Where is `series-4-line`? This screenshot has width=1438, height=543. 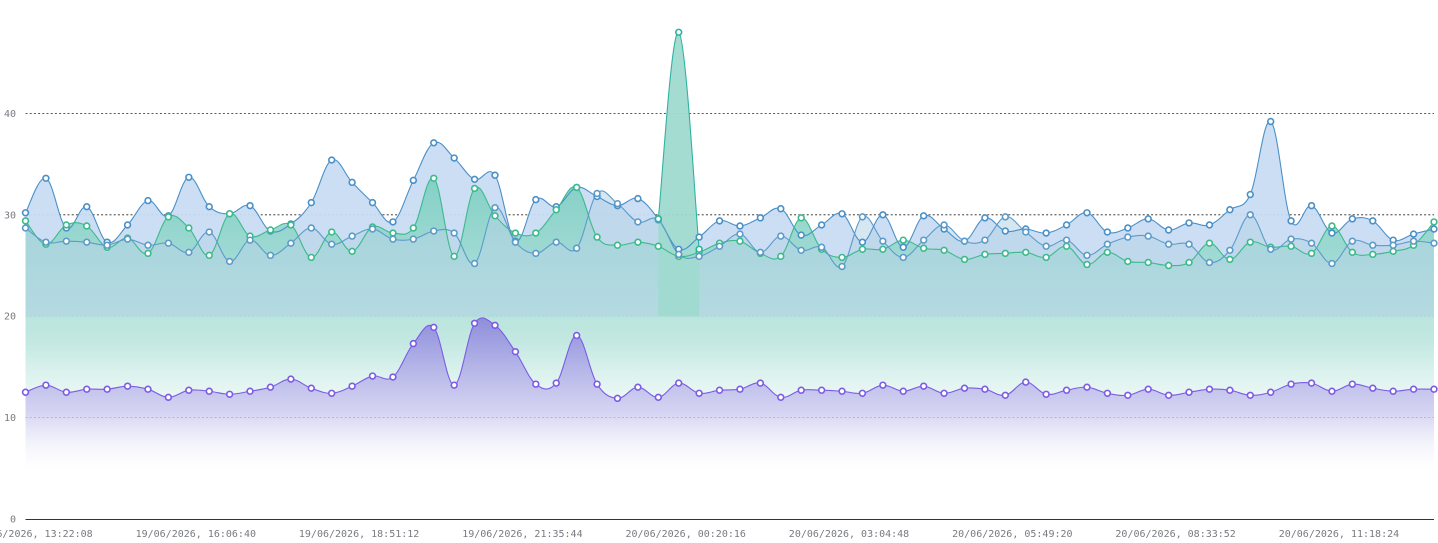
series-4-line is located at coordinates (730, 358).